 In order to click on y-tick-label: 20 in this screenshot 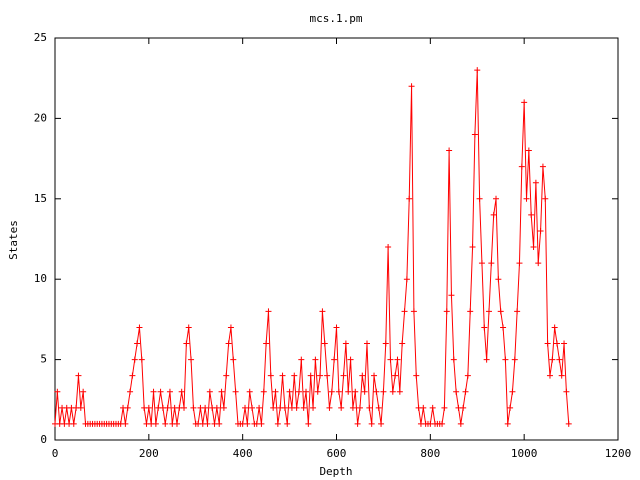, I will do `click(40, 117)`.